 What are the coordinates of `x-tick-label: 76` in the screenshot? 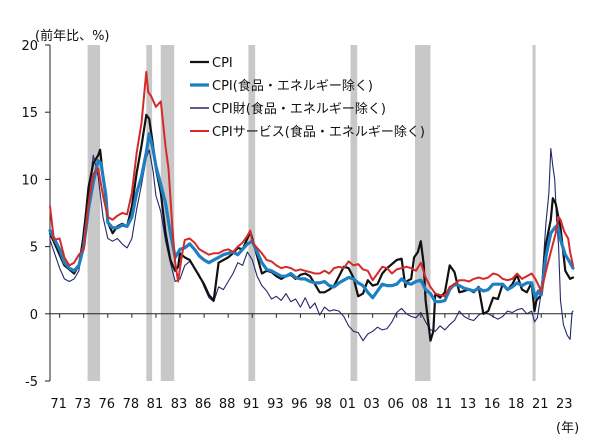 It's located at (107, 404).